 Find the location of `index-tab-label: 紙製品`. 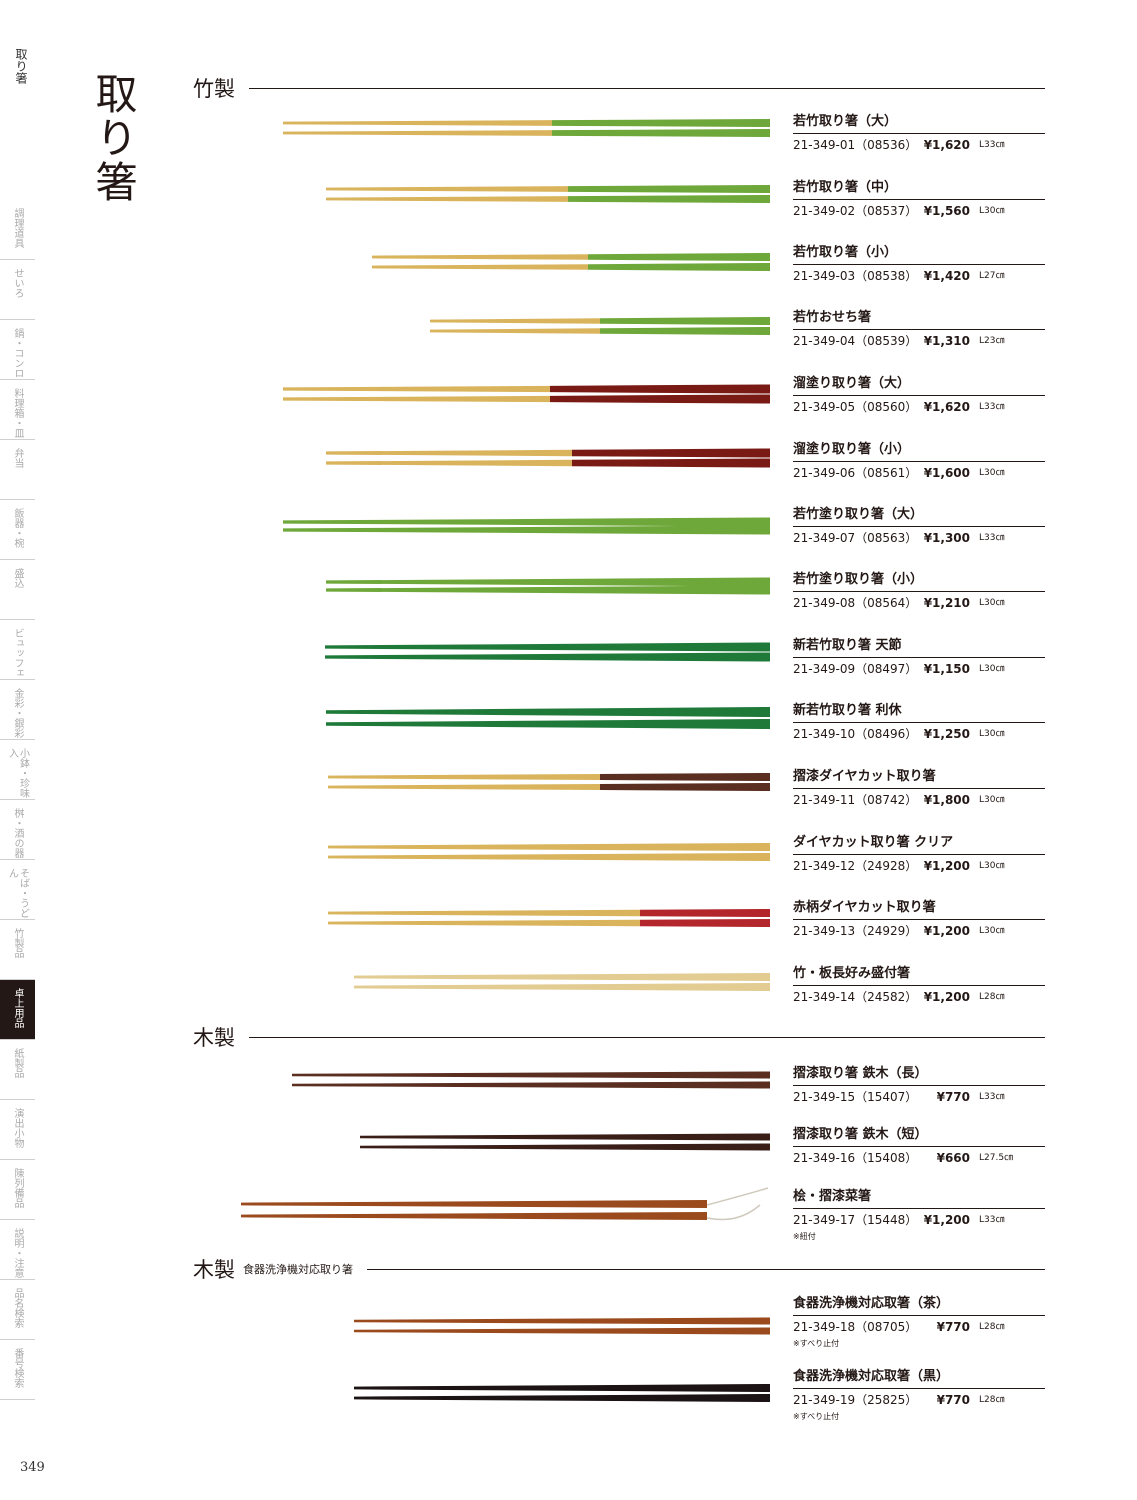

index-tab-label: 紙製品 is located at coordinates (17, 1063).